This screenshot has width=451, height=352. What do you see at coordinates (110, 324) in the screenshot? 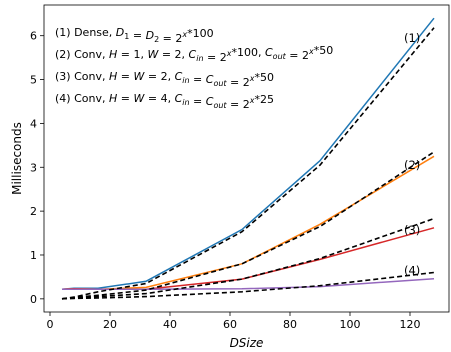
I see `x-tick-label: 20` at bounding box center [110, 324].